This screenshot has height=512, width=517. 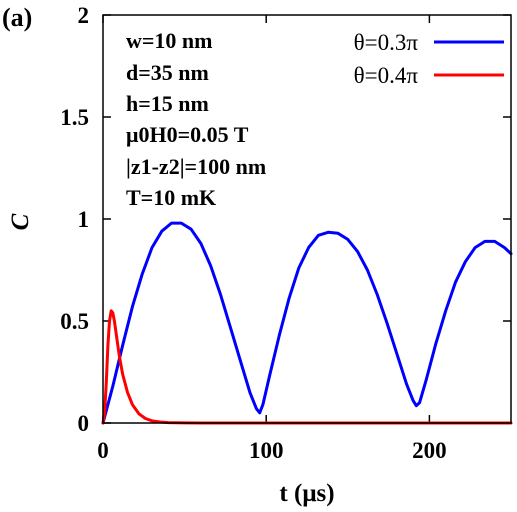 What do you see at coordinates (84, 15) in the screenshot?
I see `y-tick-label: 2` at bounding box center [84, 15].